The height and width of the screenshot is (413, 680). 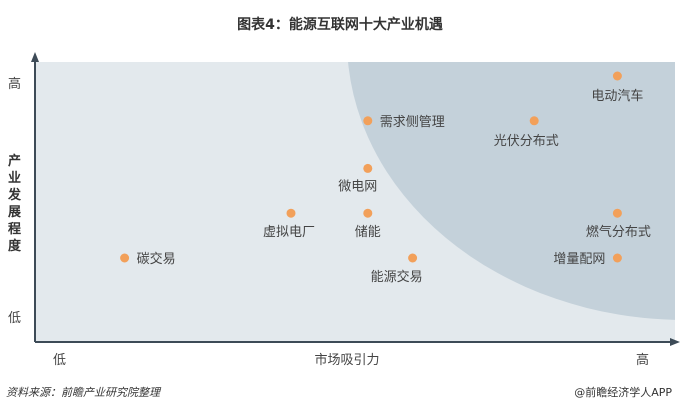 I want to click on y-tick-low: 低, so click(x=14, y=318).